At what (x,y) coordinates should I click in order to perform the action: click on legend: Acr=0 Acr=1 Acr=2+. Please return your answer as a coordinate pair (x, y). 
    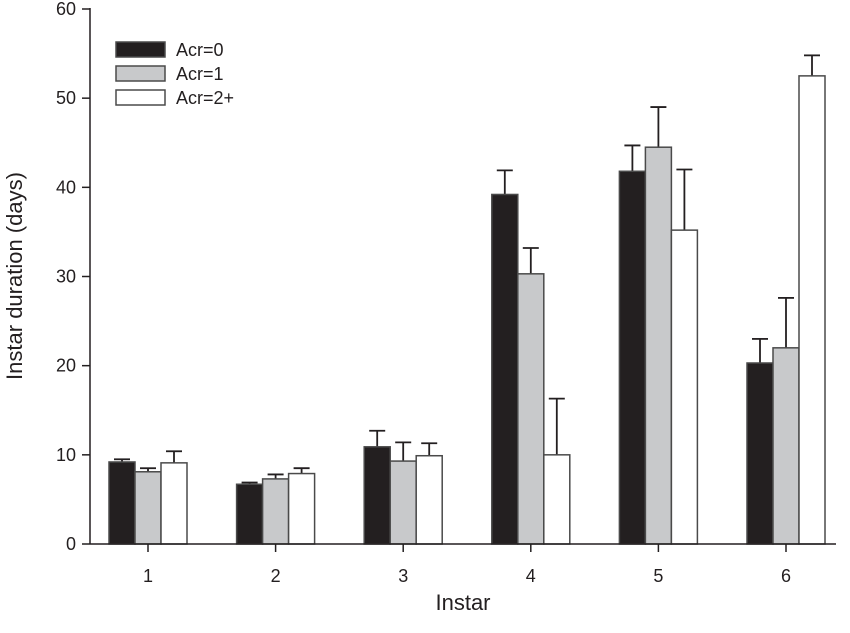
    Looking at the image, I should click on (174, 74).